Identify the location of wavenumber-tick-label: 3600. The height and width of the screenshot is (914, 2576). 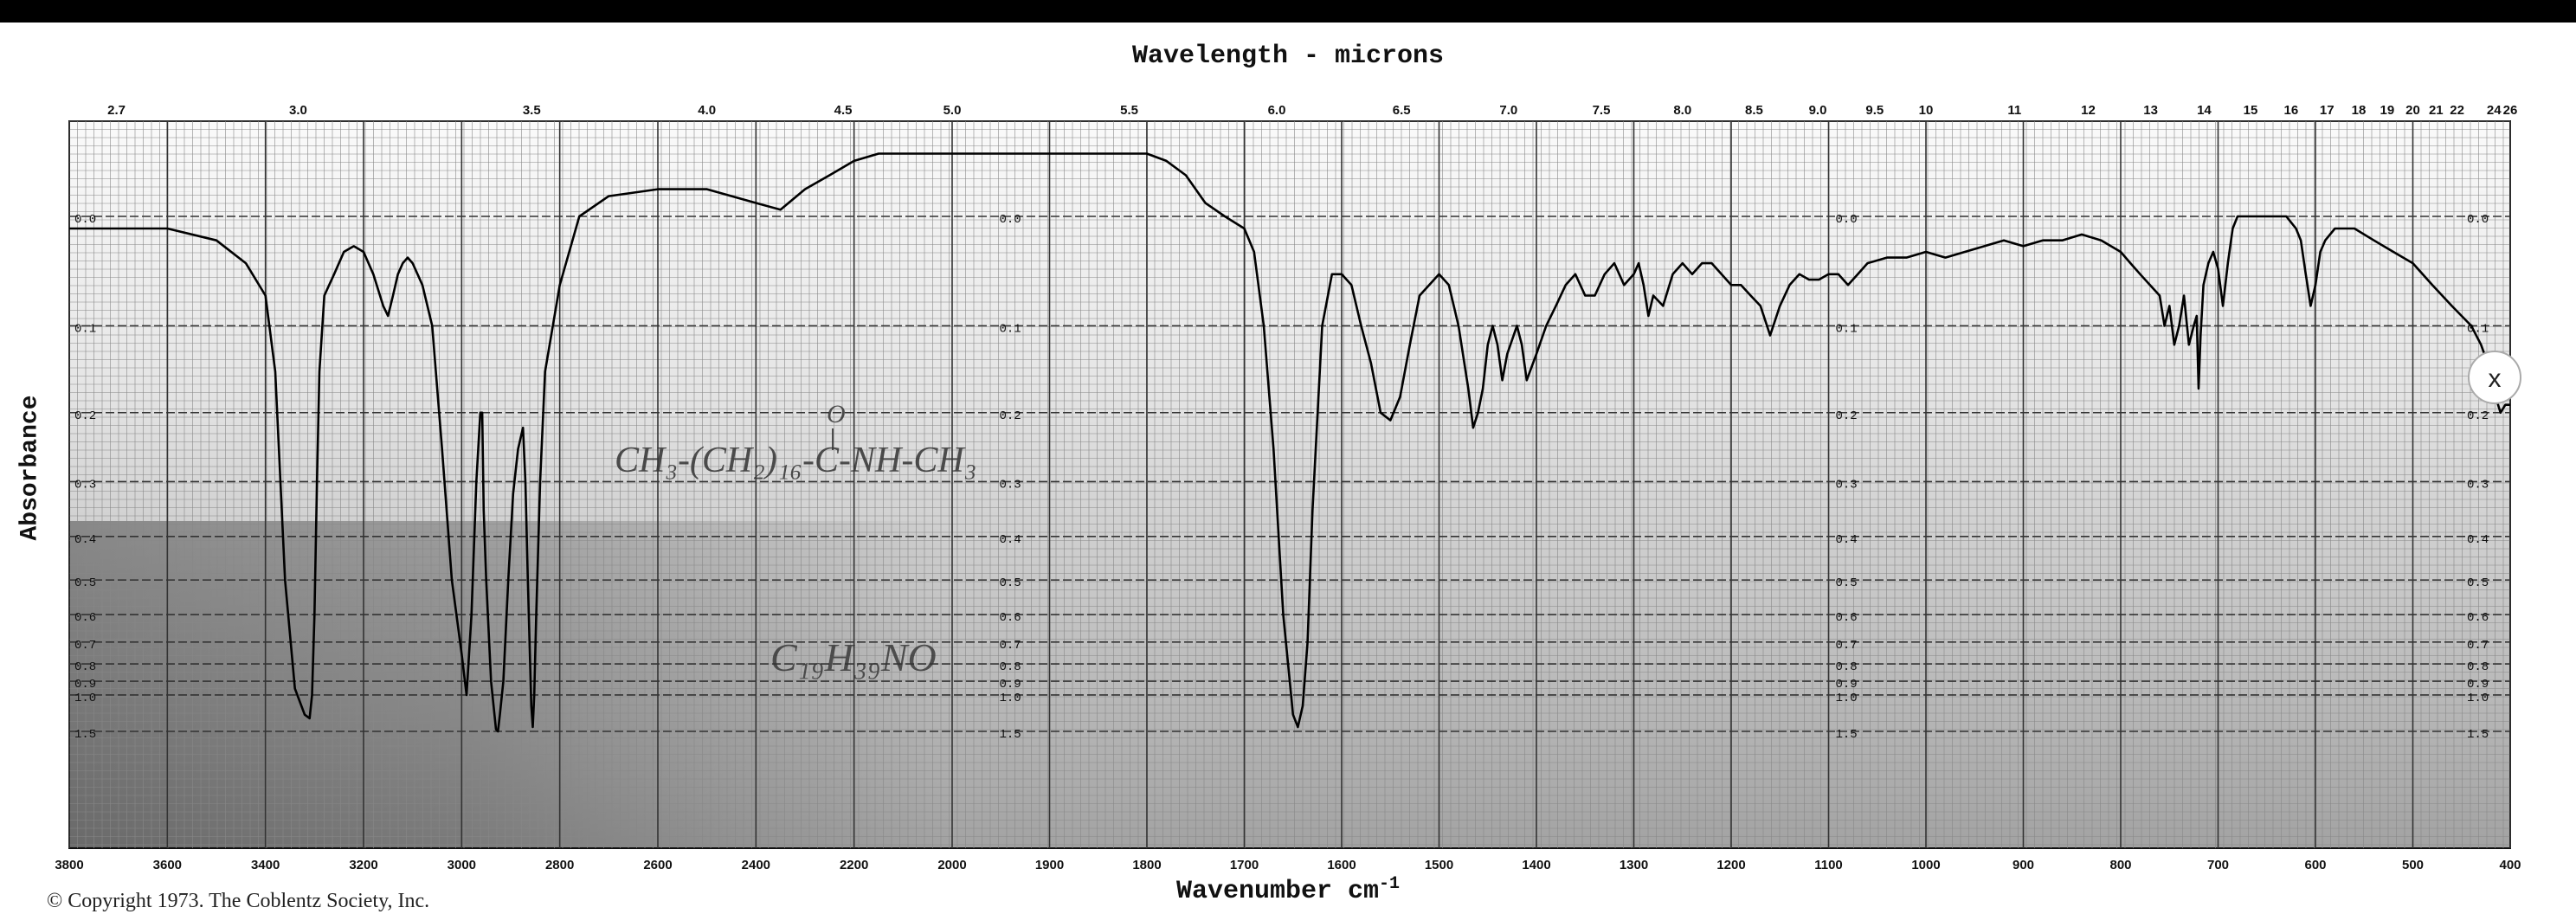
(167, 865).